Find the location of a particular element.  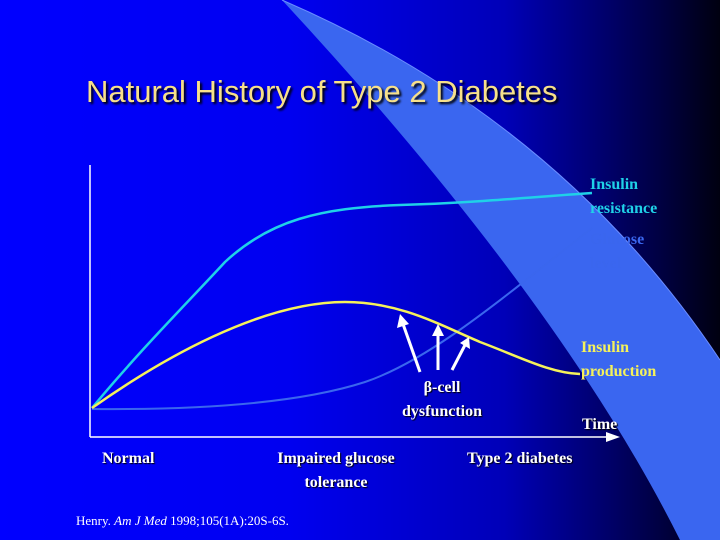

arrow-right is located at coordinates (458, 357).